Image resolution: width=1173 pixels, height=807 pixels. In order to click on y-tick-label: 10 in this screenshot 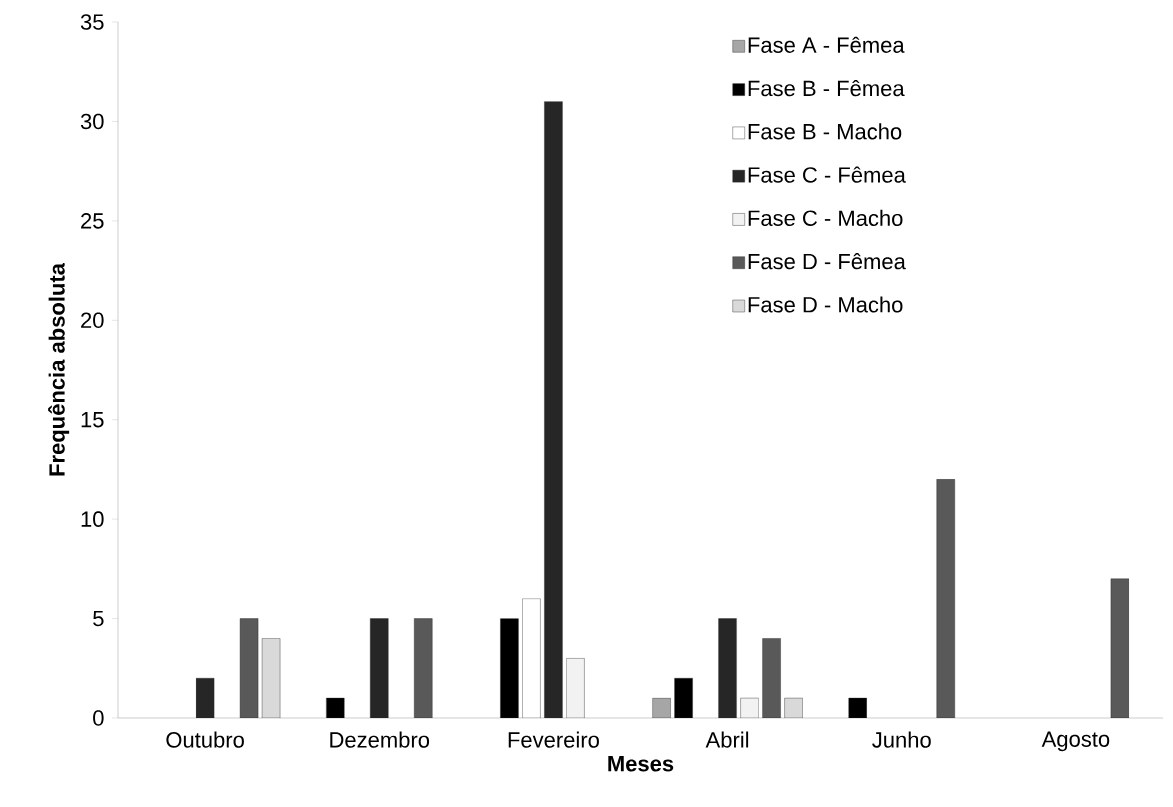, I will do `click(92, 519)`.